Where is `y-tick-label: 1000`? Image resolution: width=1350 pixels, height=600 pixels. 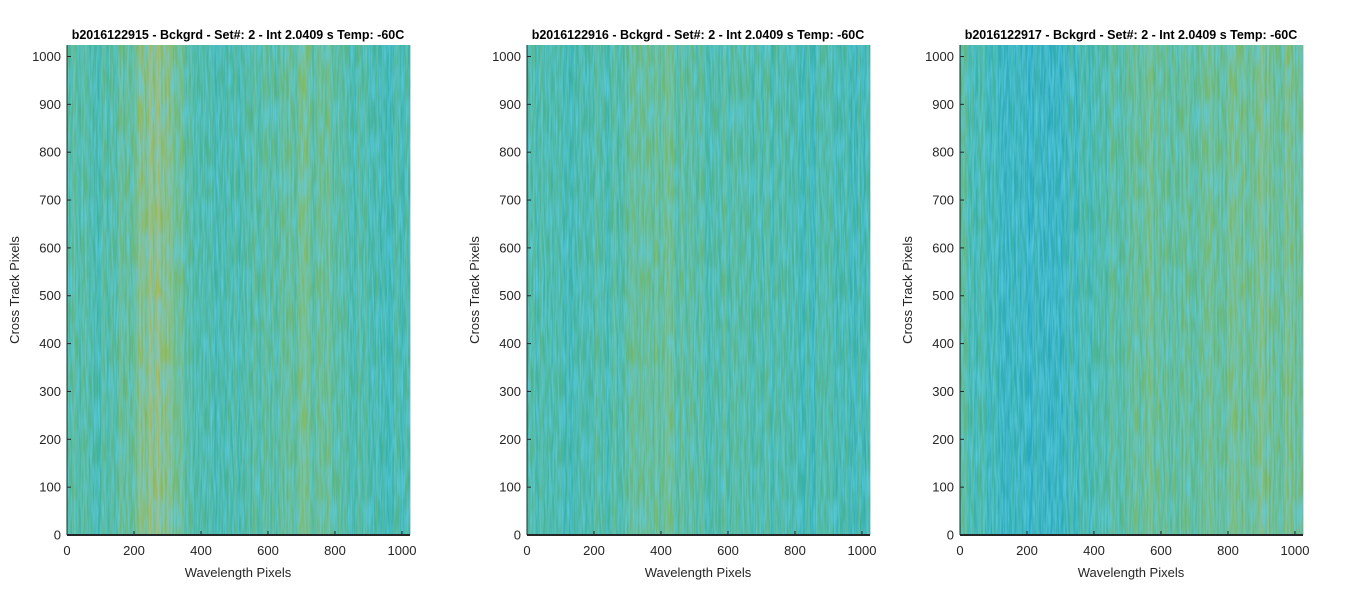
y-tick-label: 1000 is located at coordinates (506, 56).